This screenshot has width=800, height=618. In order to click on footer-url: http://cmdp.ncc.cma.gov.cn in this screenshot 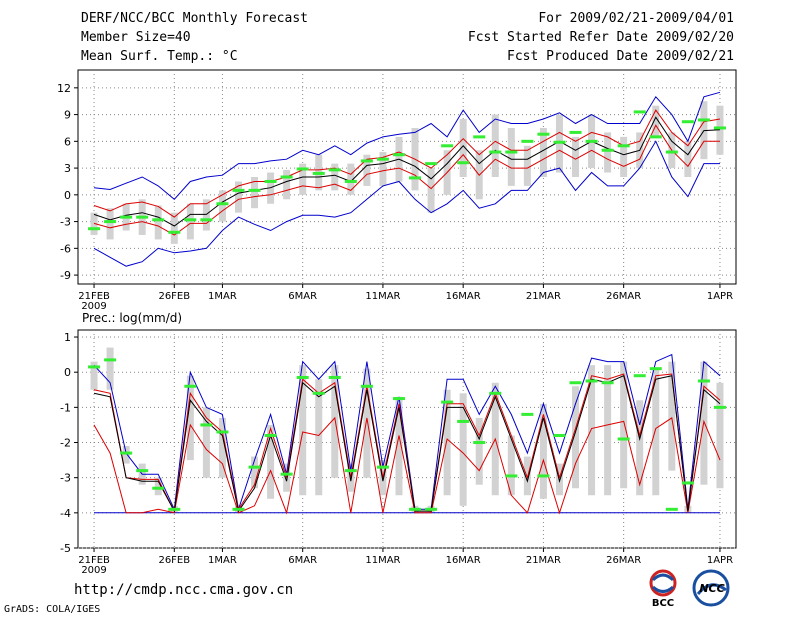, I will do `click(184, 590)`.